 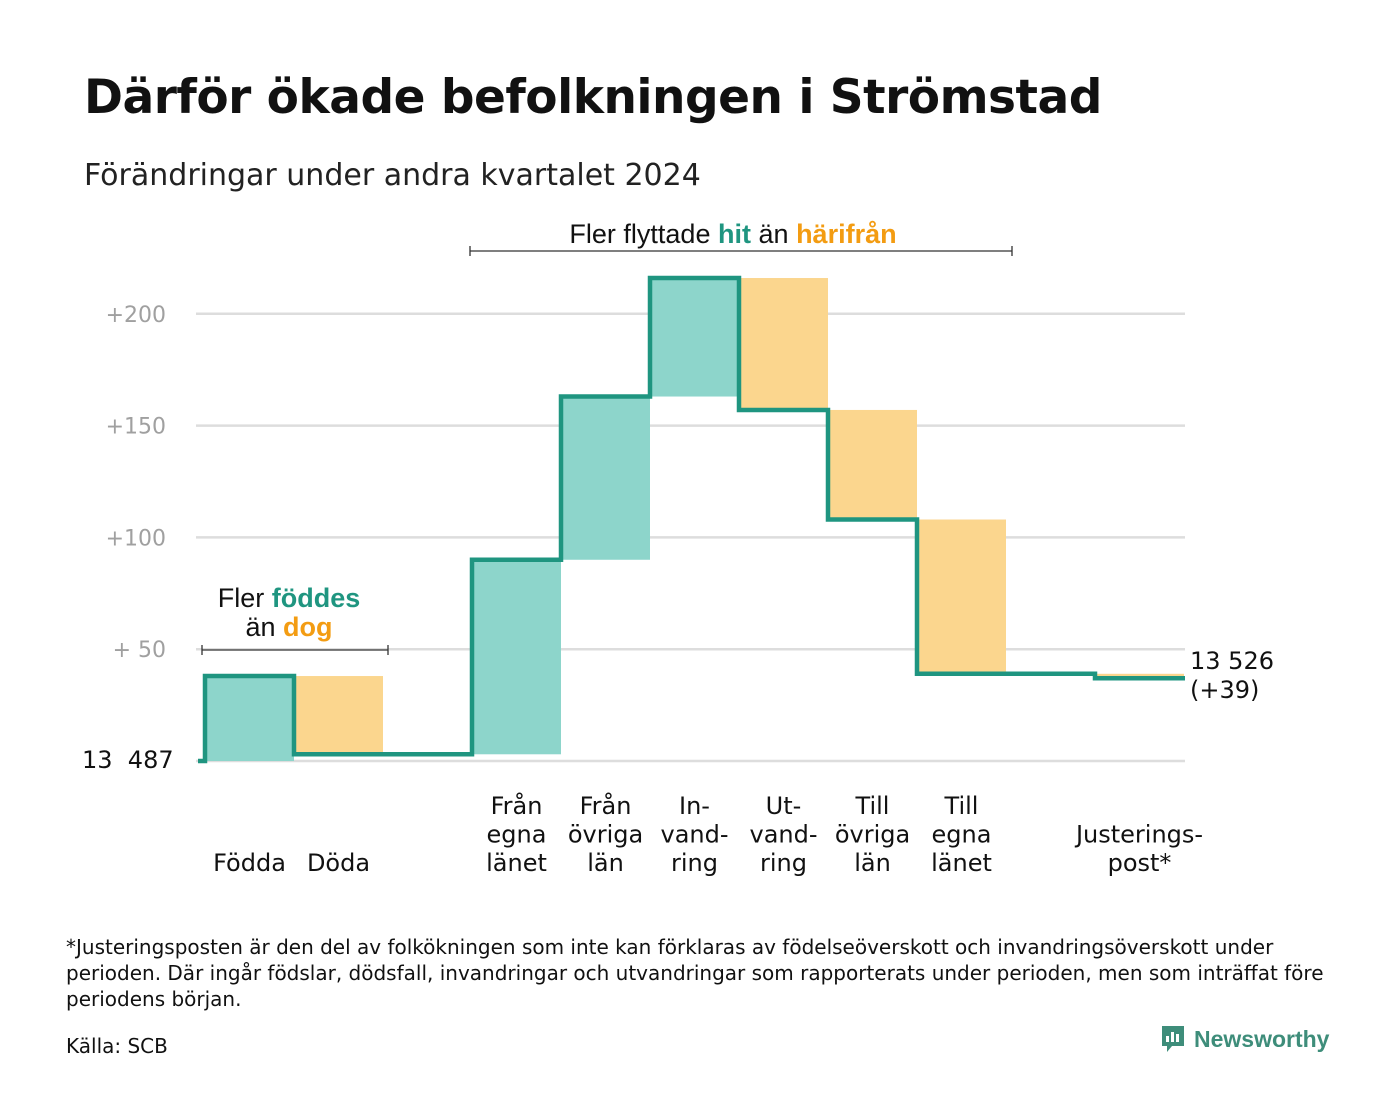 What do you see at coordinates (605, 478) in the screenshot?
I see `bar-frånövrigalän` at bounding box center [605, 478].